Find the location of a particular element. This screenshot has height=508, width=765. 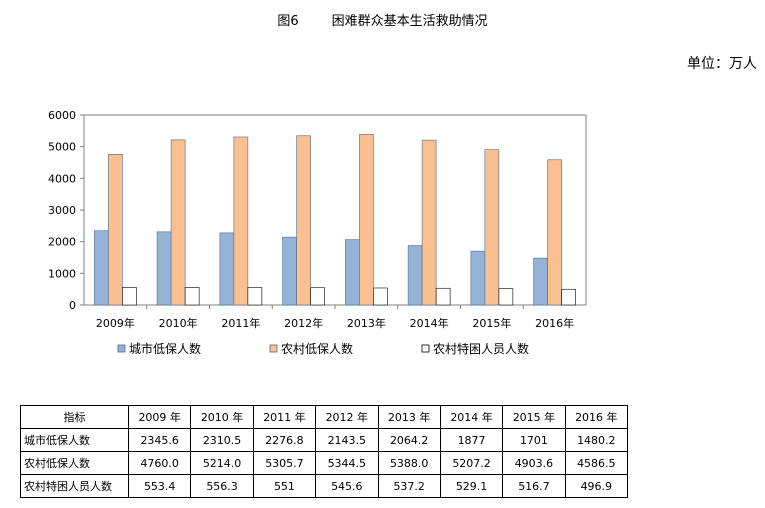

legend-label: 城市低保人数 is located at coordinates (165, 348).